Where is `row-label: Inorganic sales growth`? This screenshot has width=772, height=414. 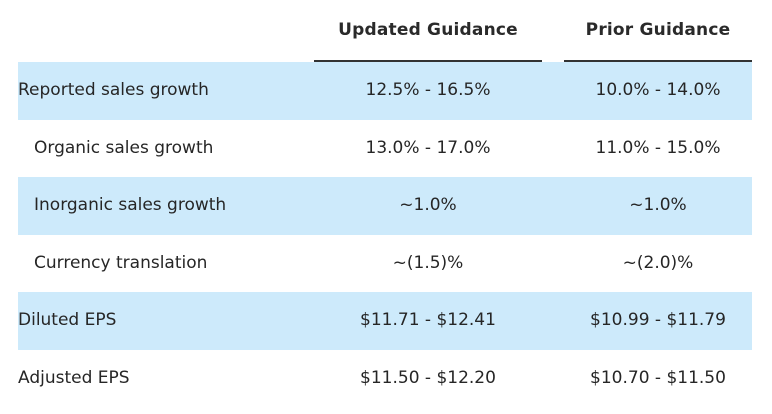 row-label: Inorganic sales growth is located at coordinates (130, 205).